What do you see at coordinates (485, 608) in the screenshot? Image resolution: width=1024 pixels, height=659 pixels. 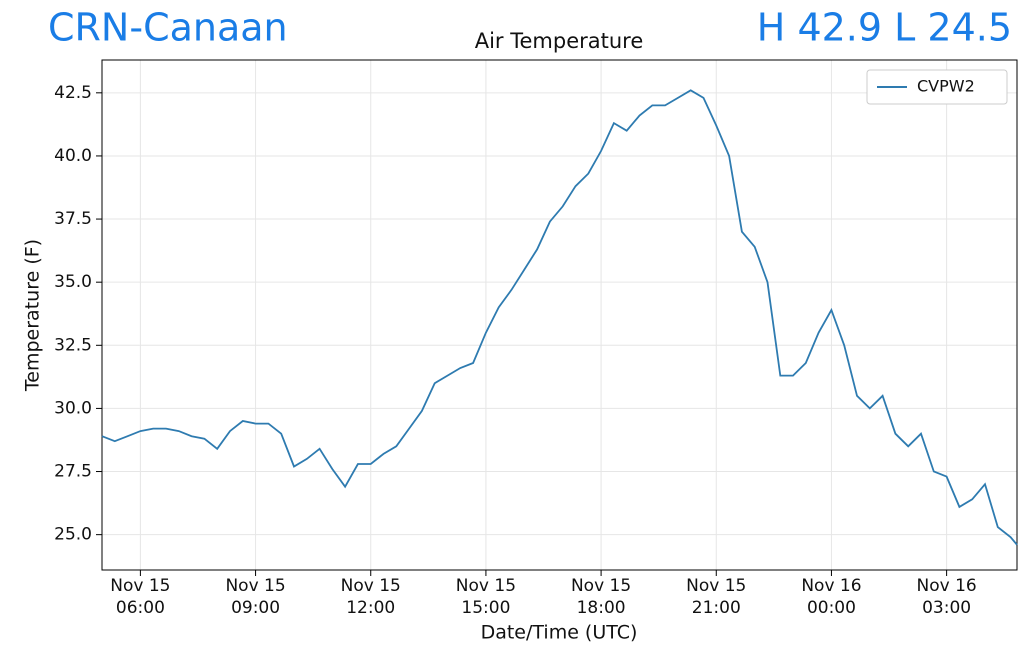 I see `x-tick-label: 15:00` at bounding box center [485, 608].